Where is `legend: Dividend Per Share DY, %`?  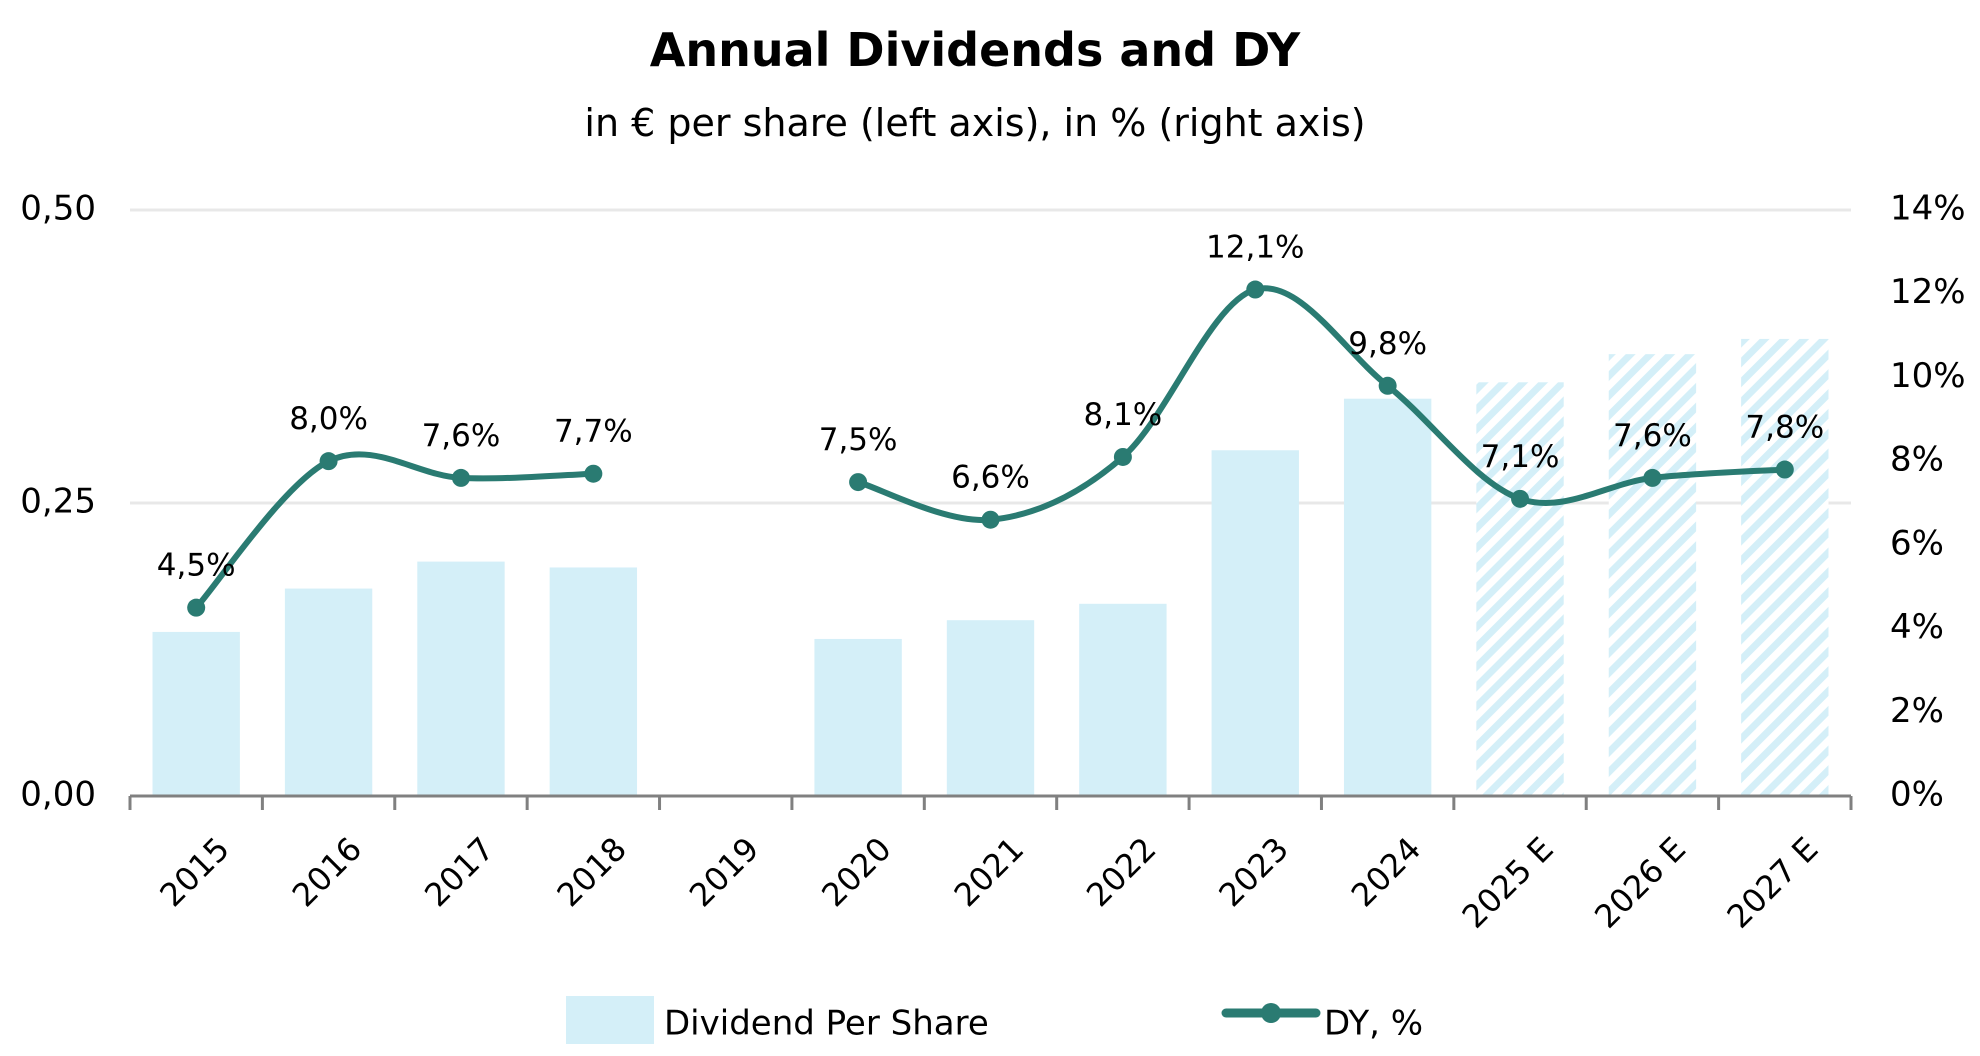 legend: Dividend Per Share DY, % is located at coordinates (994, 1020).